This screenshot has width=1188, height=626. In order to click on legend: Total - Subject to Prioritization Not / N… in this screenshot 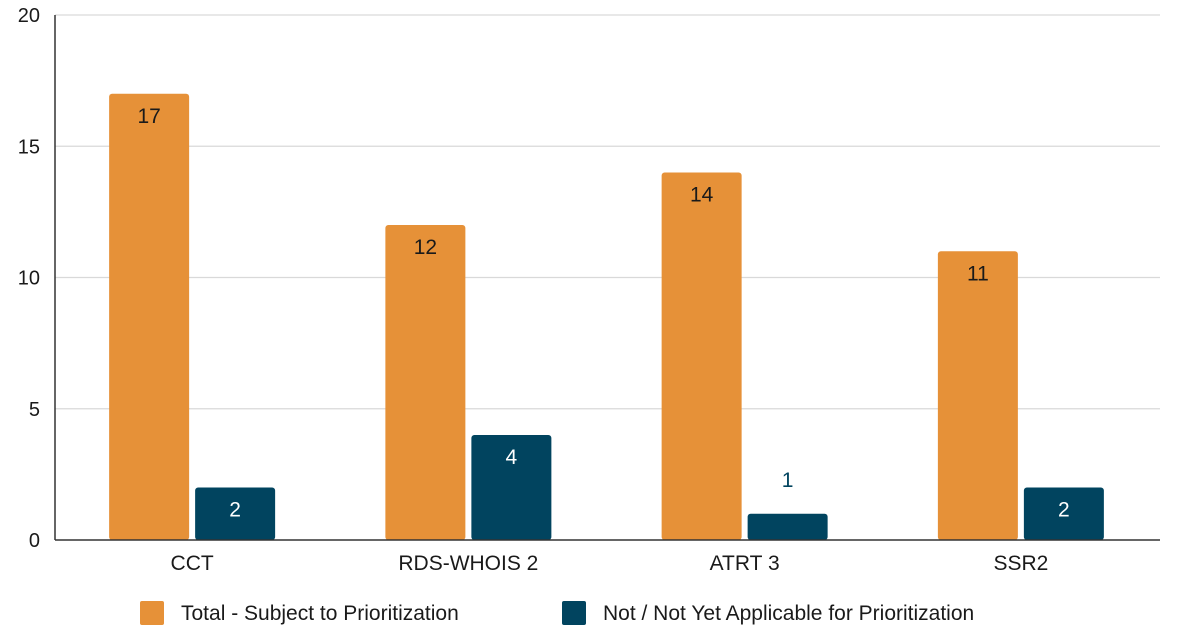, I will do `click(557, 613)`.